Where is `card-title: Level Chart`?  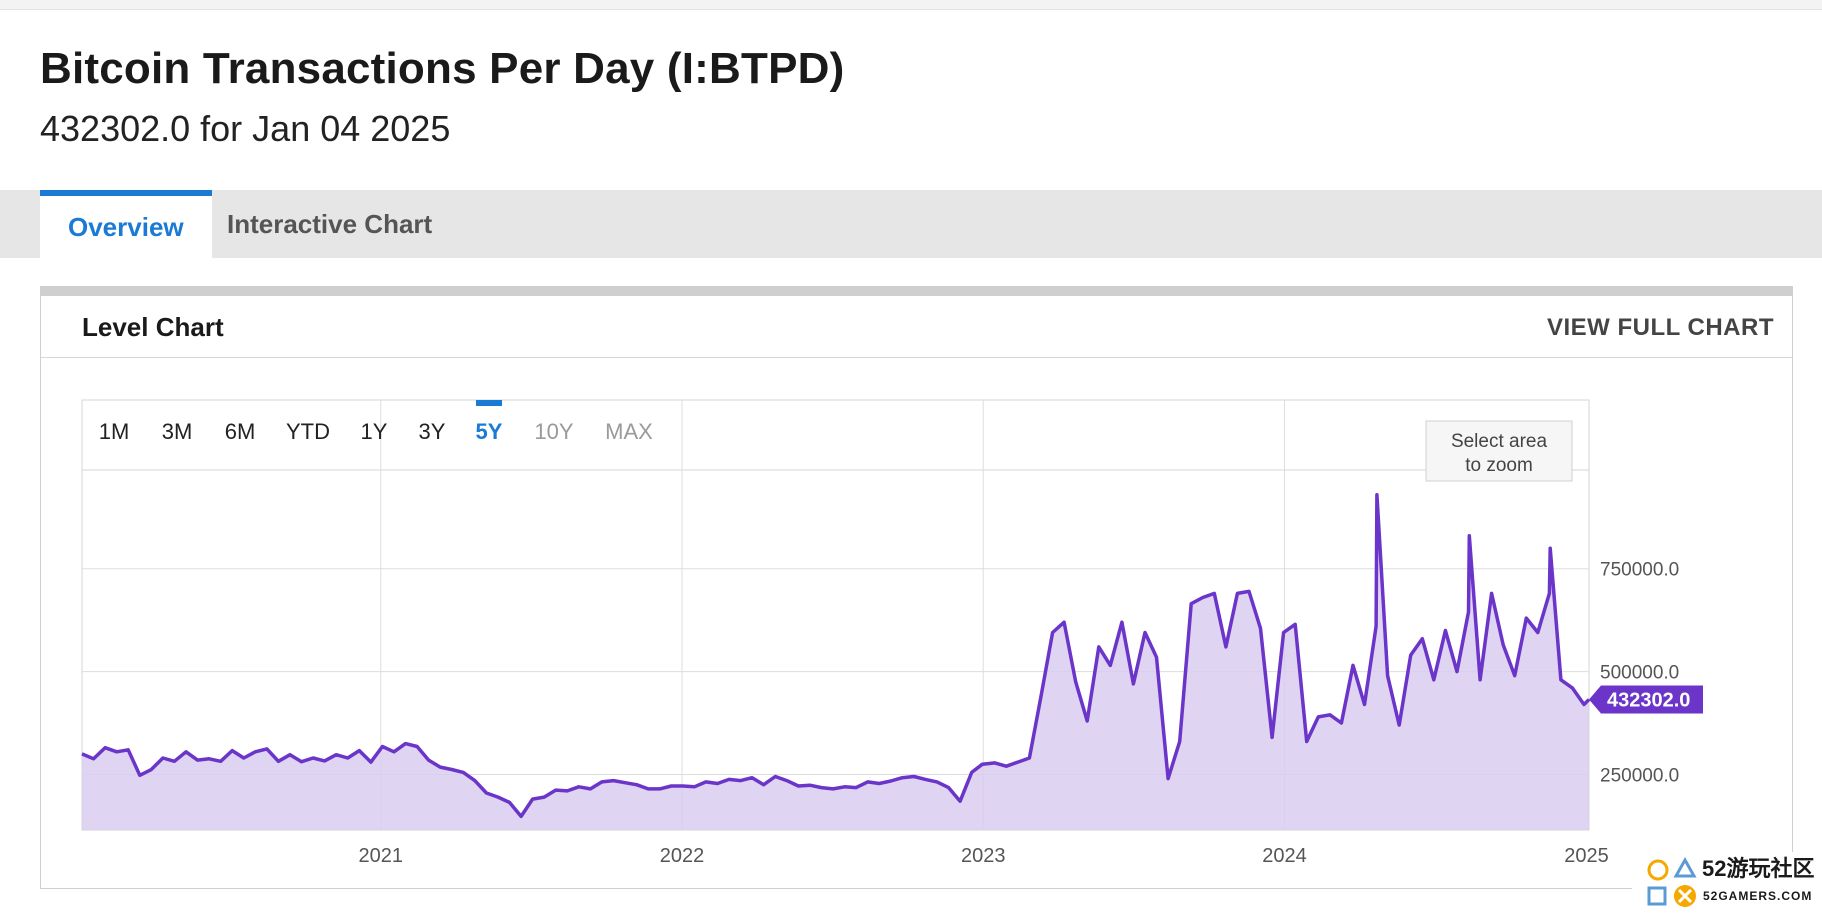 card-title: Level Chart is located at coordinates (153, 327).